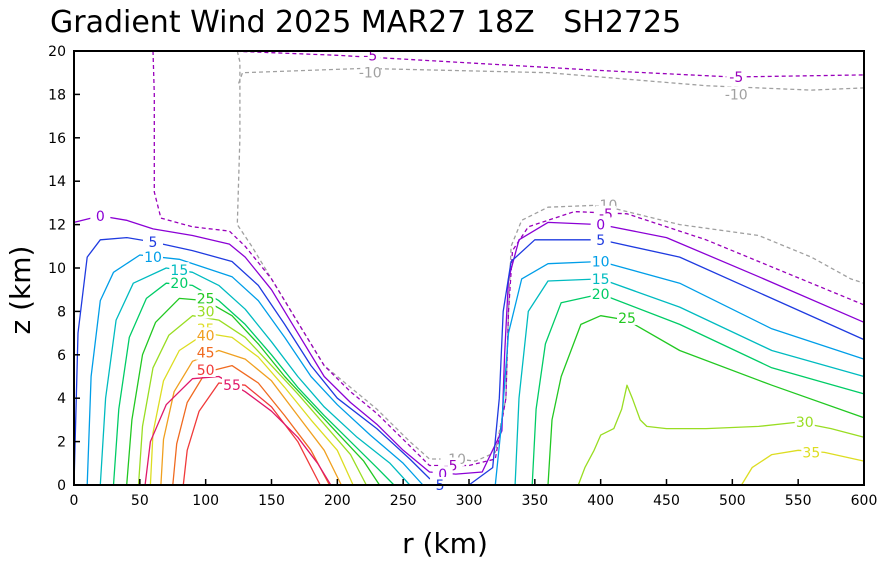 The height and width of the screenshot is (561, 879). Describe the element at coordinates (666, 501) in the screenshot. I see `x-tick-label: 450` at that location.